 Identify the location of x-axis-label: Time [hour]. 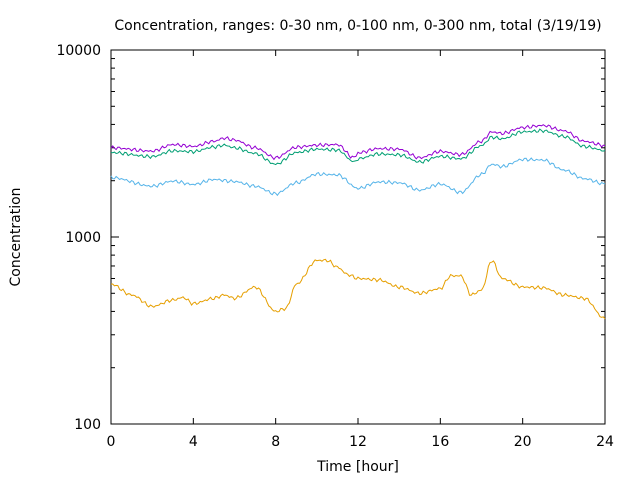
(357, 467).